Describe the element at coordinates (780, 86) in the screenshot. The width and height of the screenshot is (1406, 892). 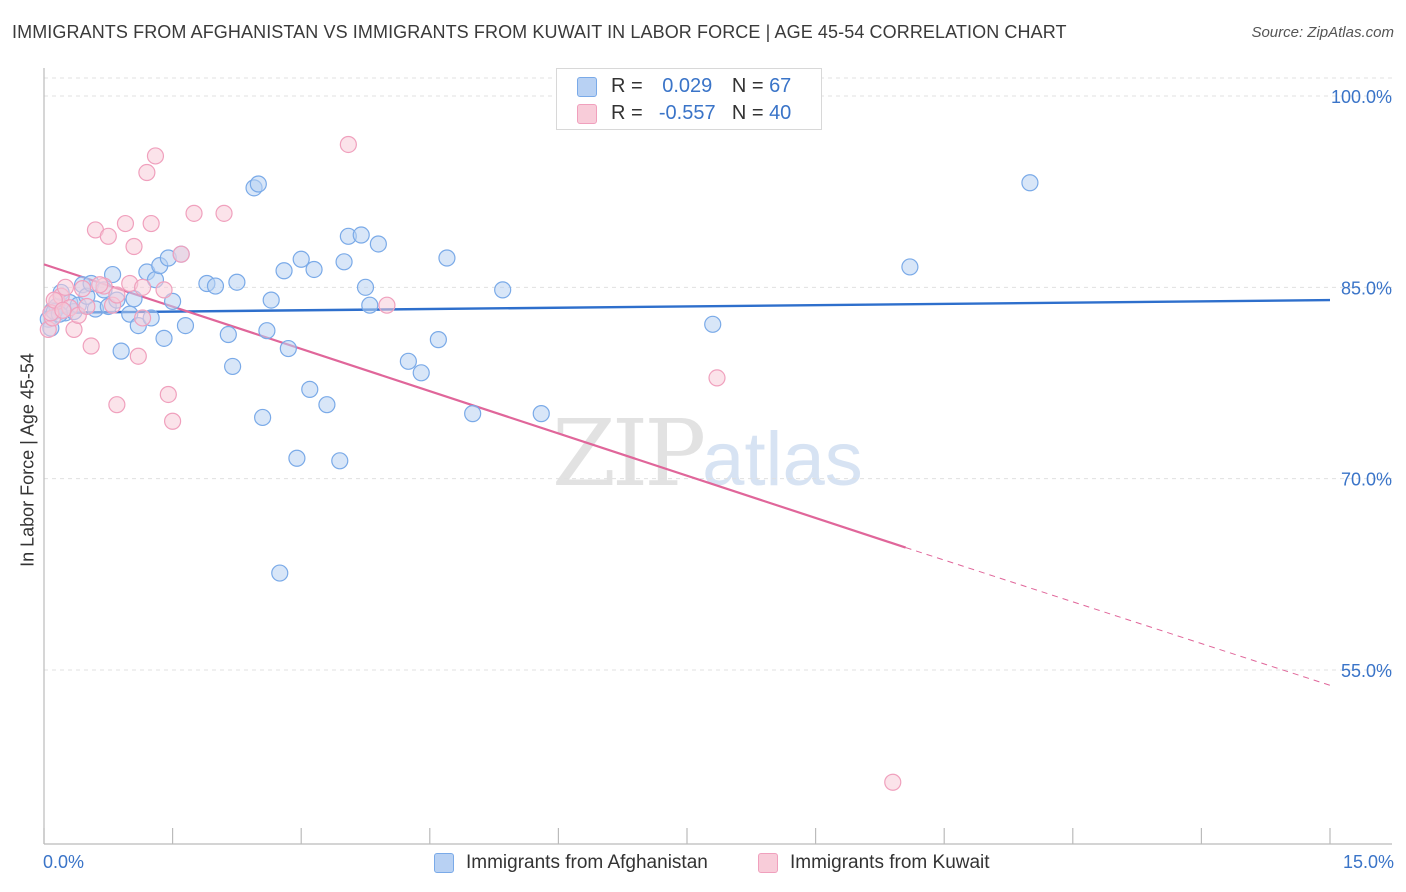
I see `legend-n-value: 67` at that location.